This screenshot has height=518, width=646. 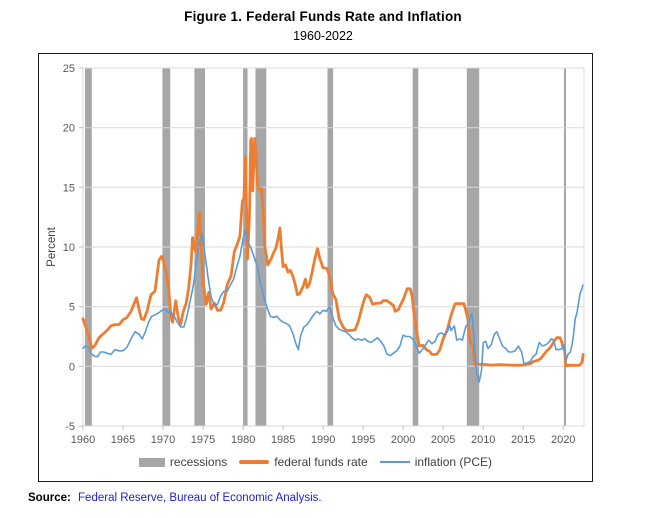 I want to click on legend-label-recessions: recessions, so click(x=198, y=462).